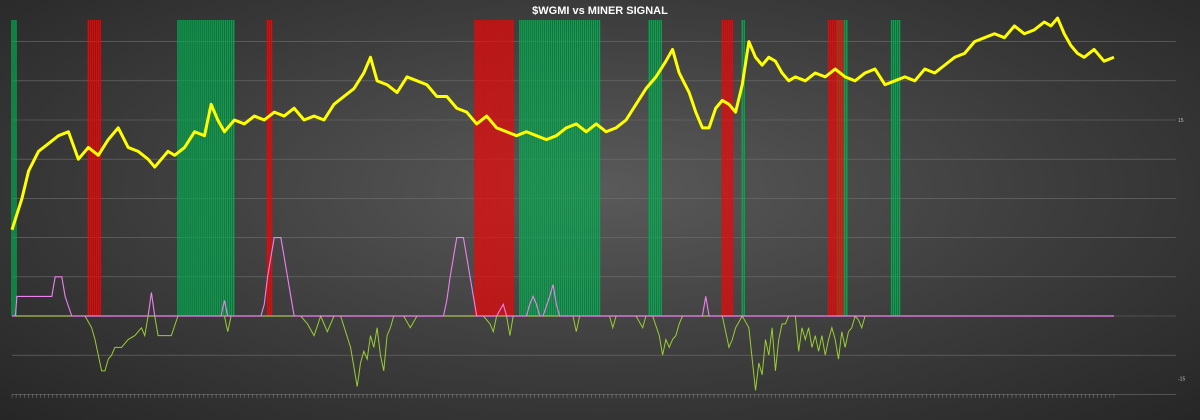 This screenshot has width=1200, height=420. I want to click on right-axis-tick: -15, so click(1181, 380).